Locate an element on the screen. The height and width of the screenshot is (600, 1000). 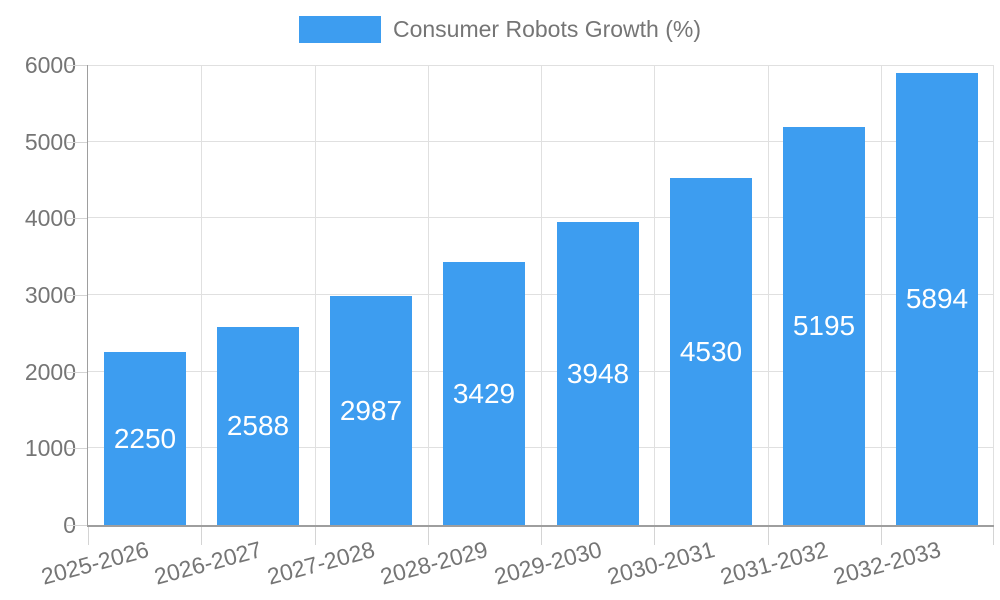
bar-2025-2026: 2250 is located at coordinates (145, 438).